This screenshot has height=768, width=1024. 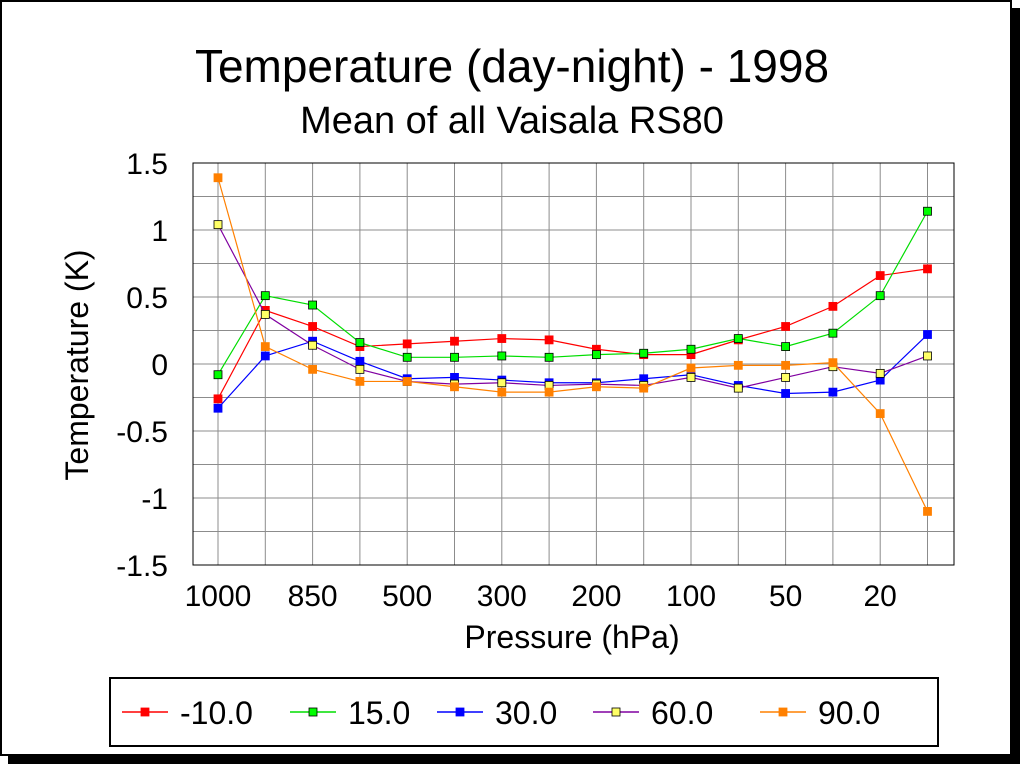 What do you see at coordinates (77, 364) in the screenshot?
I see `y-axis-label: Temperature (K)` at bounding box center [77, 364].